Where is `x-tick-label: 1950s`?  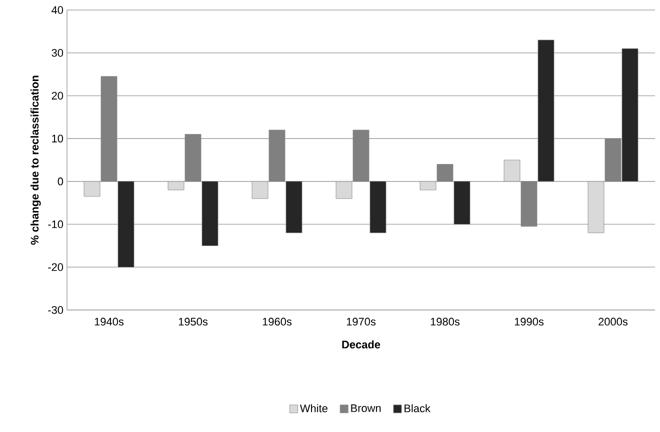 x-tick-label: 1950s is located at coordinates (193, 322).